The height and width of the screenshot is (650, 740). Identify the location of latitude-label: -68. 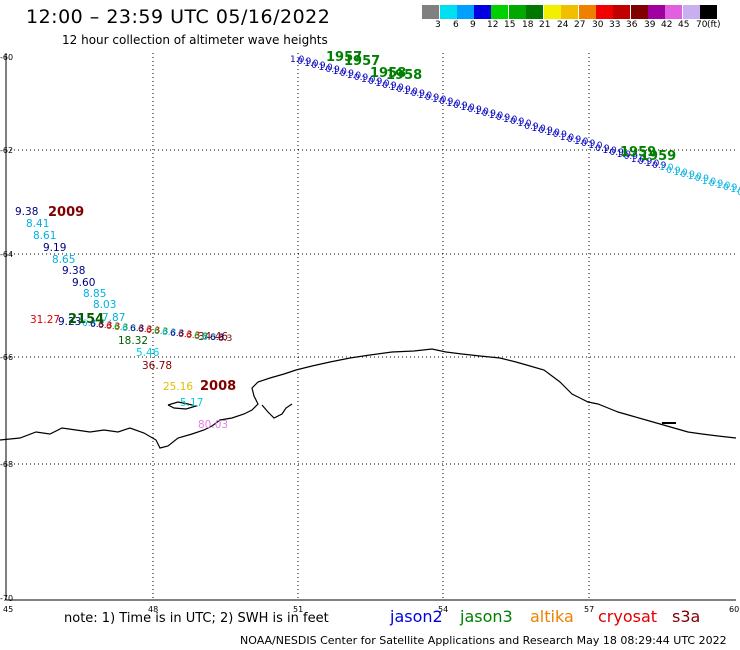
(7, 464).